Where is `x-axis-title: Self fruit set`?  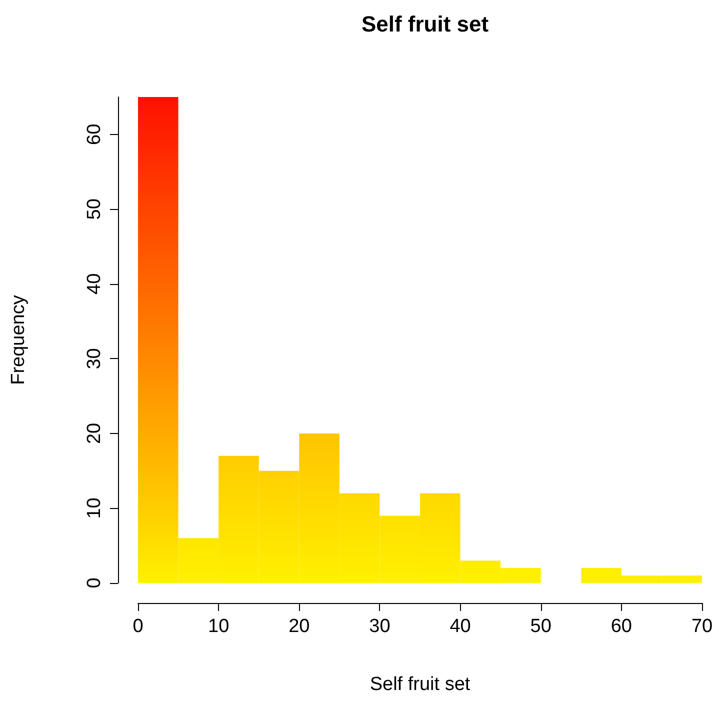 x-axis-title: Self fruit set is located at coordinates (420, 684).